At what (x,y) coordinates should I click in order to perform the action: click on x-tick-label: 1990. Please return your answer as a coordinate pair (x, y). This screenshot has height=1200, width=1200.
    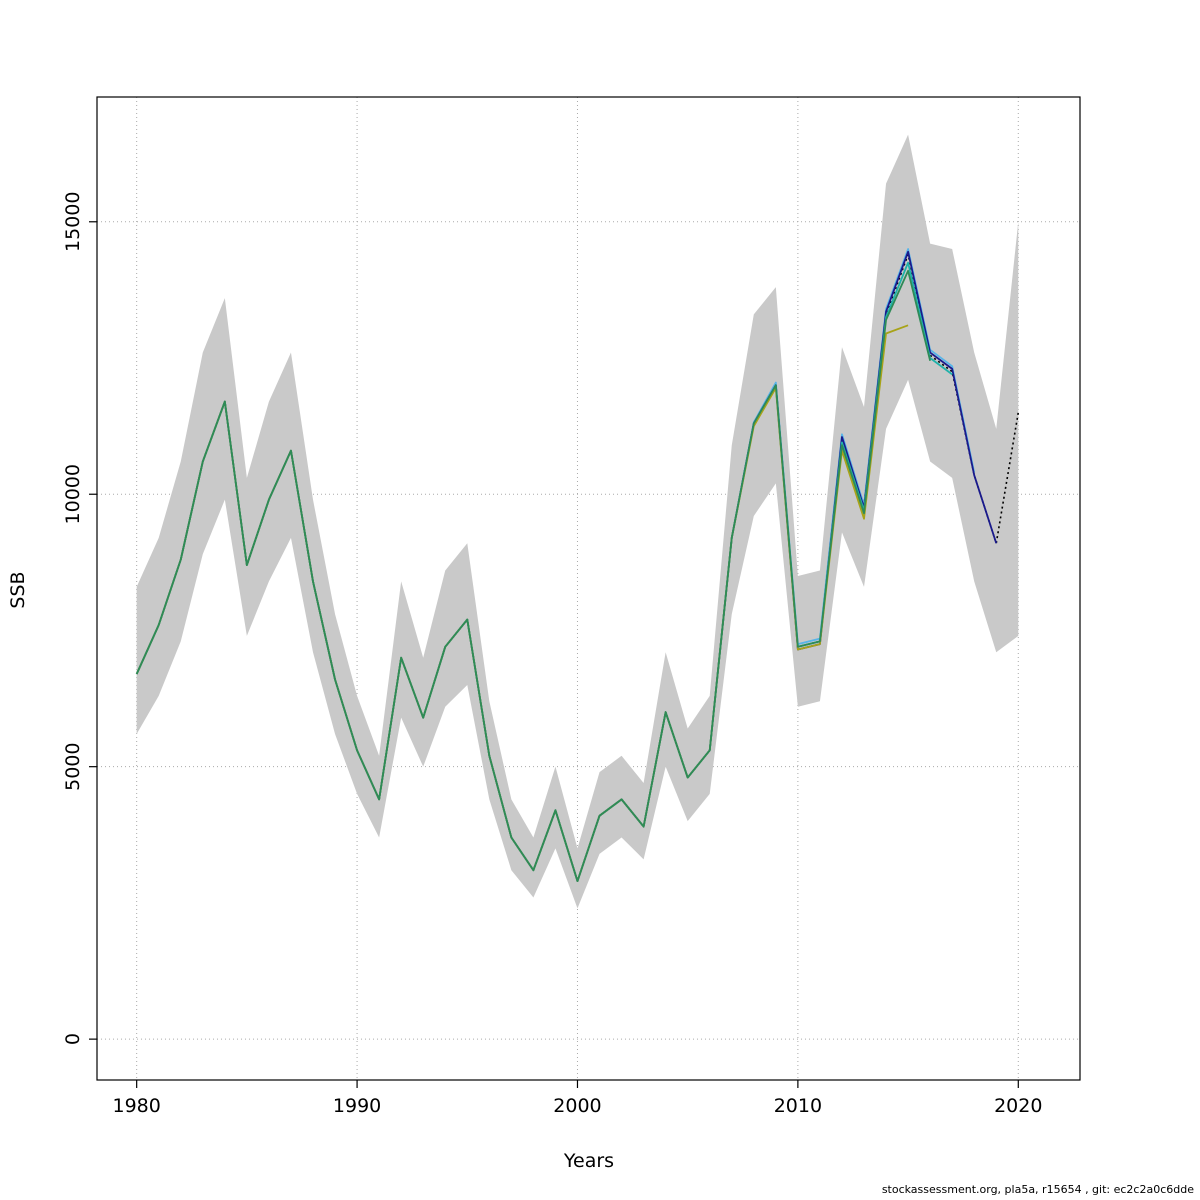
    Looking at the image, I should click on (357, 1106).